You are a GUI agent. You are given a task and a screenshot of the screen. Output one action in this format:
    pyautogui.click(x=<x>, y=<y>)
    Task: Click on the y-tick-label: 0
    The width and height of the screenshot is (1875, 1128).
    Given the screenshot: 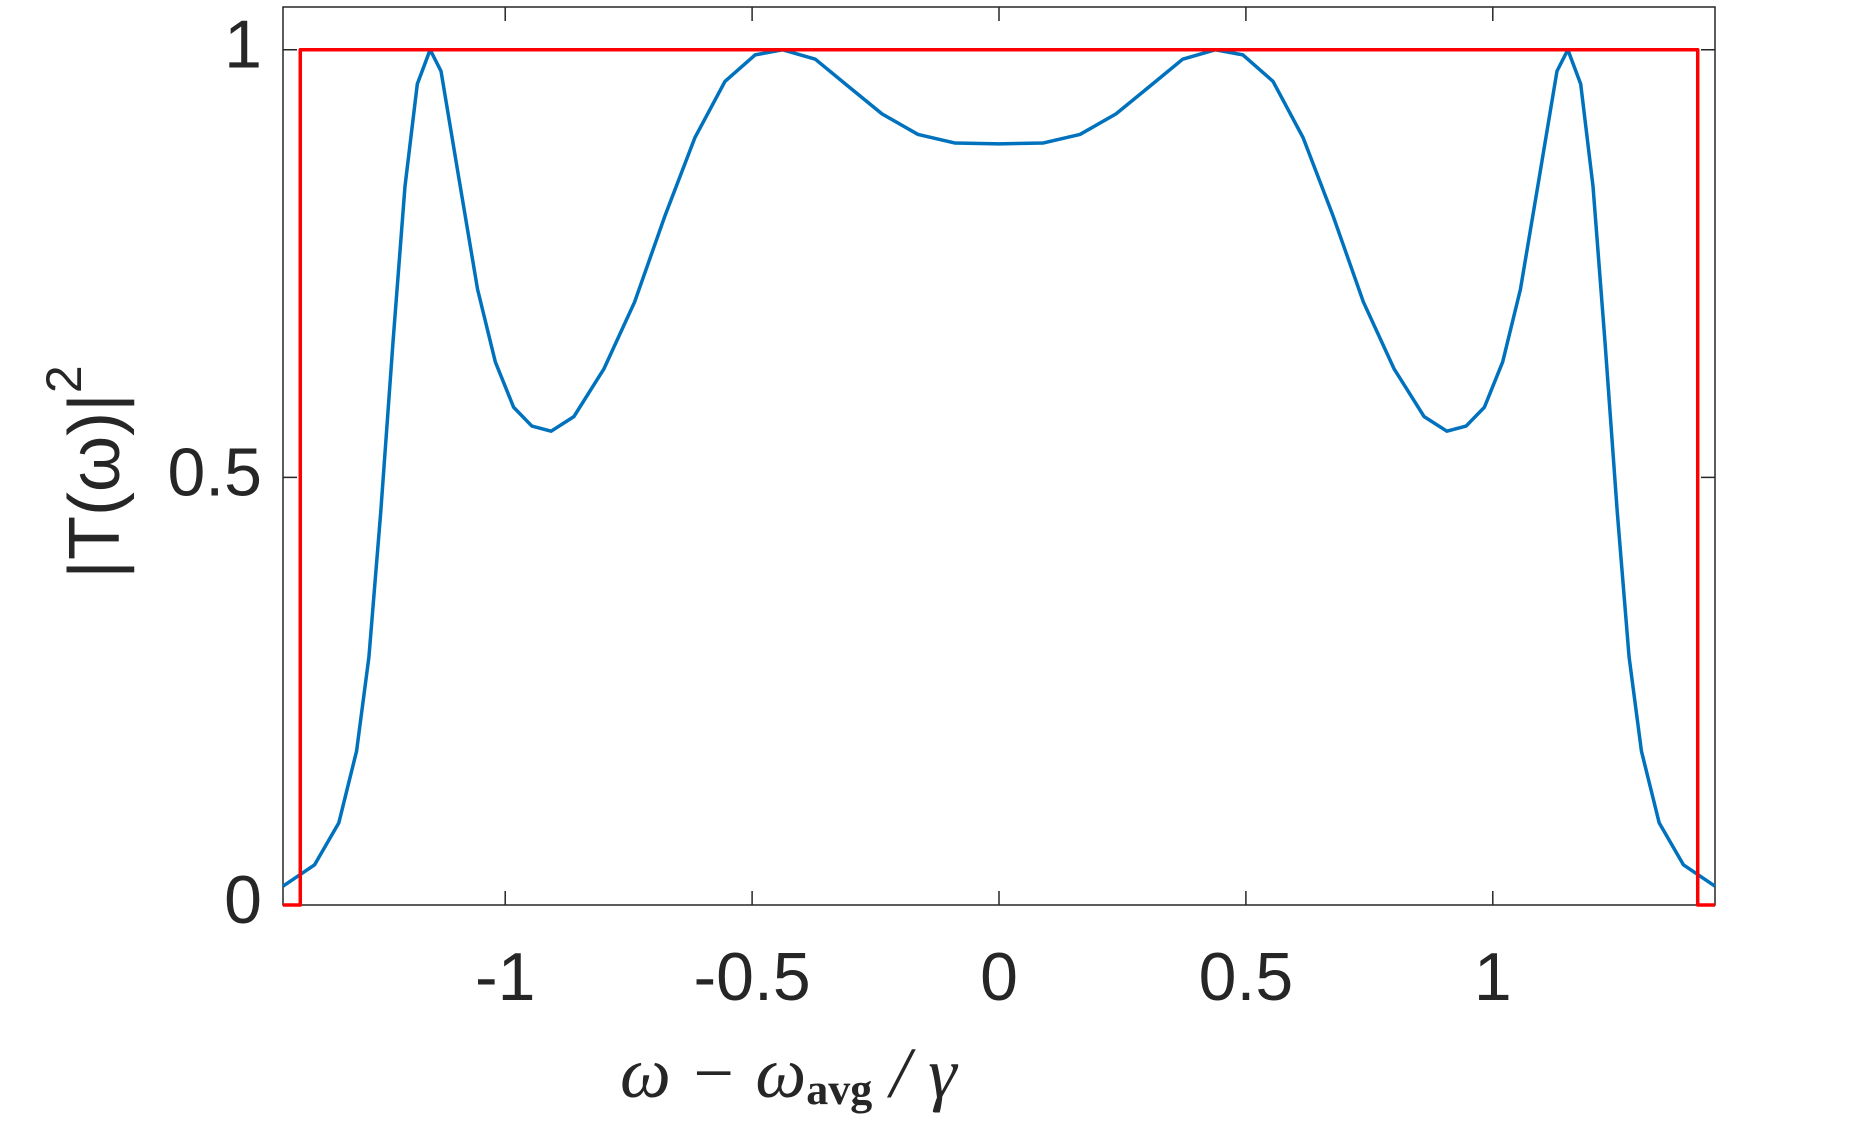 What is the action you would take?
    pyautogui.click(x=243, y=900)
    